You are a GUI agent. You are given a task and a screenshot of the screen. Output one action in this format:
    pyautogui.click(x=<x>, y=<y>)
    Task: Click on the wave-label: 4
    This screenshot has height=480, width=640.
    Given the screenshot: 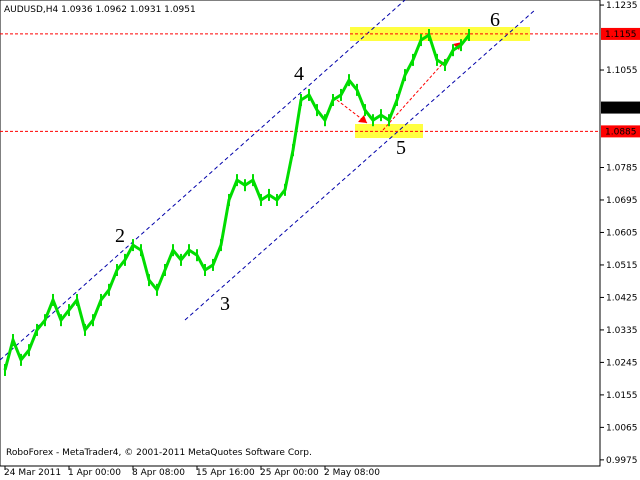 What is the action you would take?
    pyautogui.click(x=299, y=74)
    